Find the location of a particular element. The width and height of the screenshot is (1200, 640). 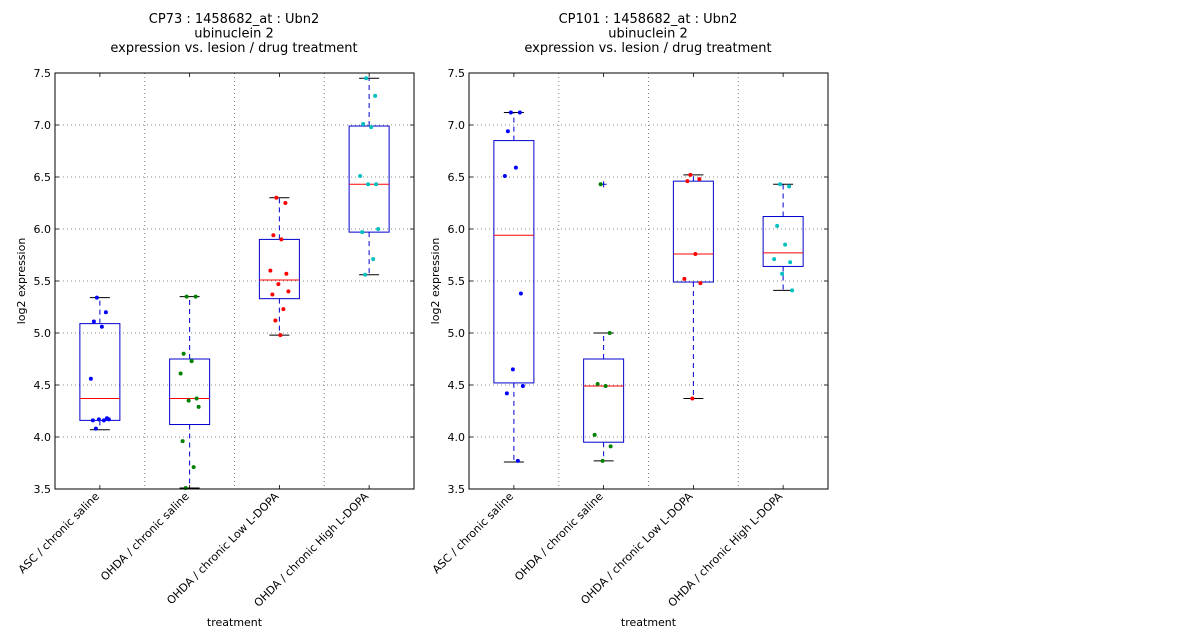

chart-title-line: CP73 : 1458682_at : Ubn2 is located at coordinates (234, 19).